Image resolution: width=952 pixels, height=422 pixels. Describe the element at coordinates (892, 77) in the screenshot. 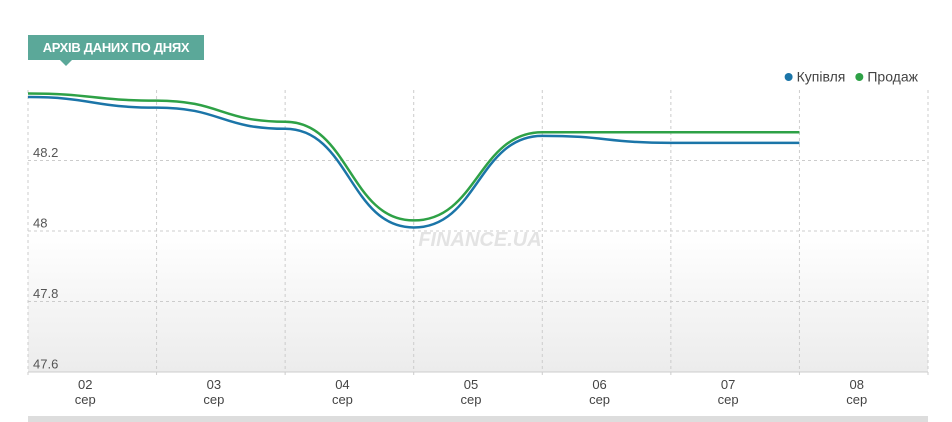

I see `legend-label: Продаж` at that location.